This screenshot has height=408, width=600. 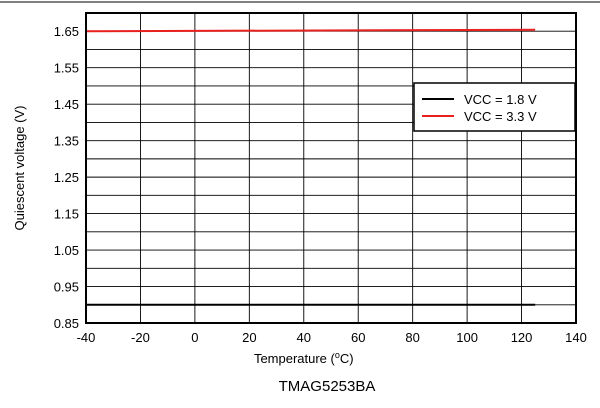 What do you see at coordinates (295, 358) in the screenshot?
I see `x-axis-label-prefix: Temperature (` at bounding box center [295, 358].